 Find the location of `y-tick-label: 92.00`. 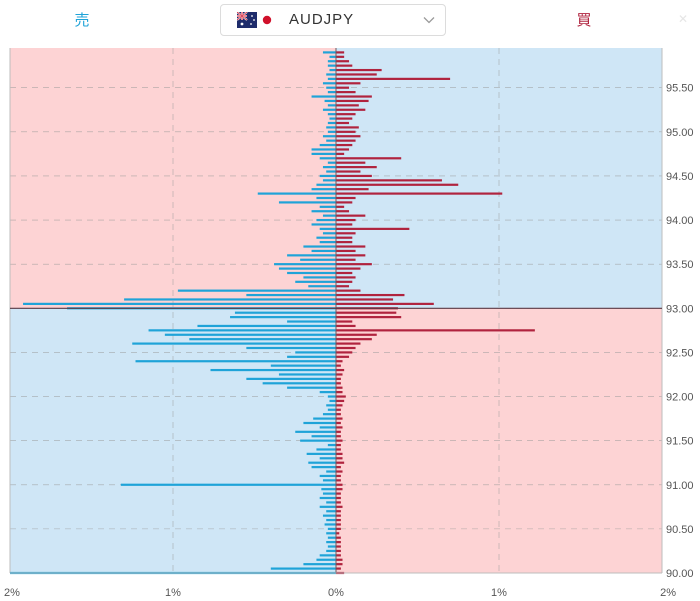

y-tick-label: 92.00 is located at coordinates (680, 398).